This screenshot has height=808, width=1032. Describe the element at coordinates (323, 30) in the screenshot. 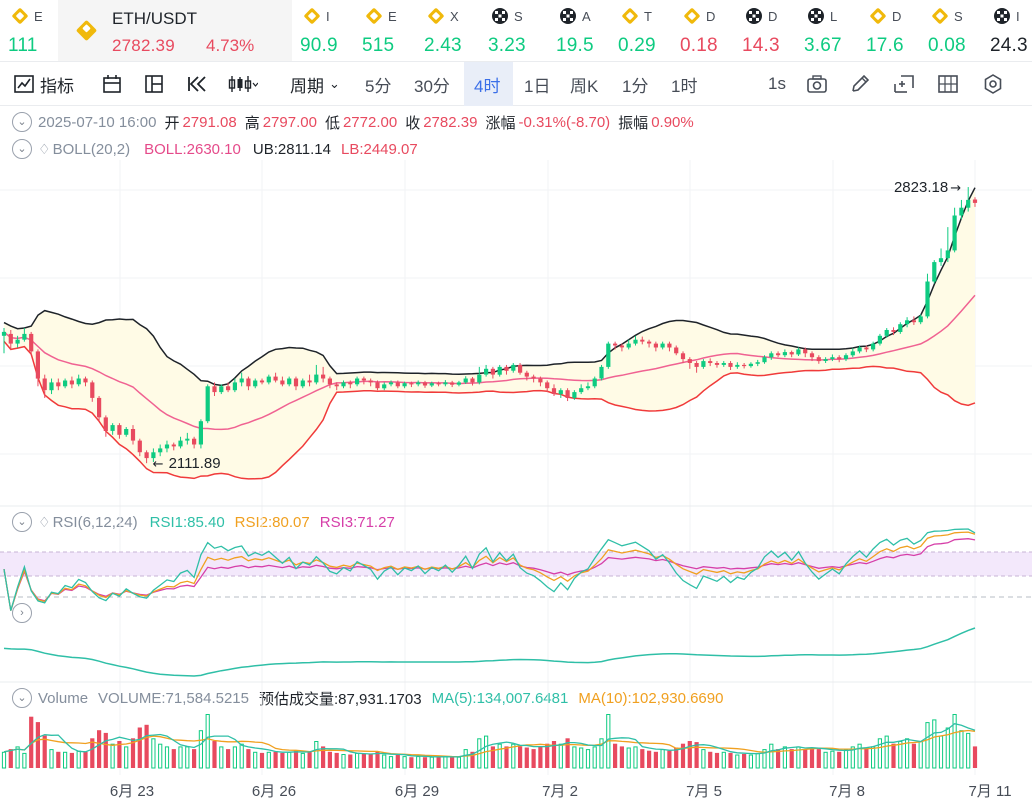

I see `ticker-item: I 90.9` at that location.